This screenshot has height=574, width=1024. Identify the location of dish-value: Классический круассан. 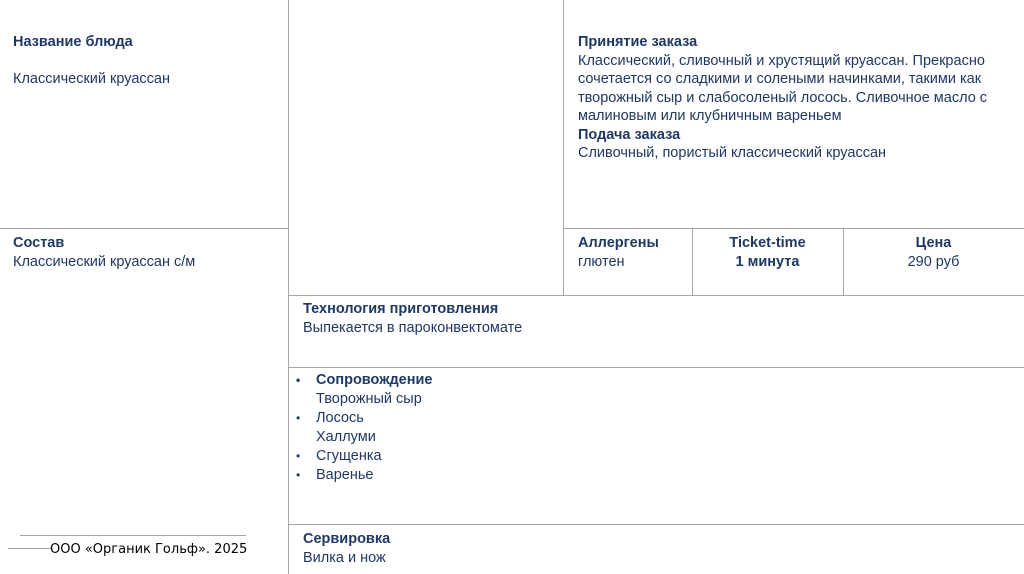
(91, 78).